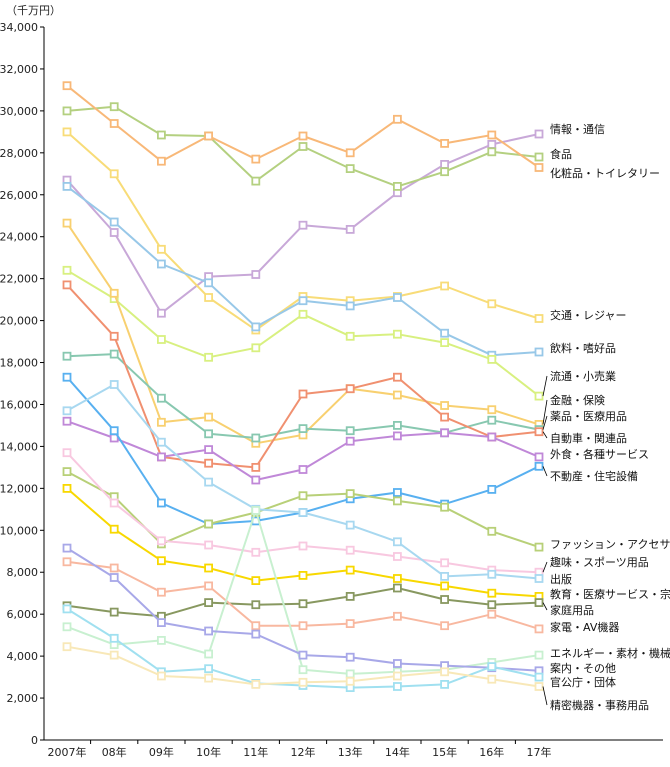 This screenshot has height=767, width=670. I want to click on series-label-text: 案内・その他, so click(583, 668).